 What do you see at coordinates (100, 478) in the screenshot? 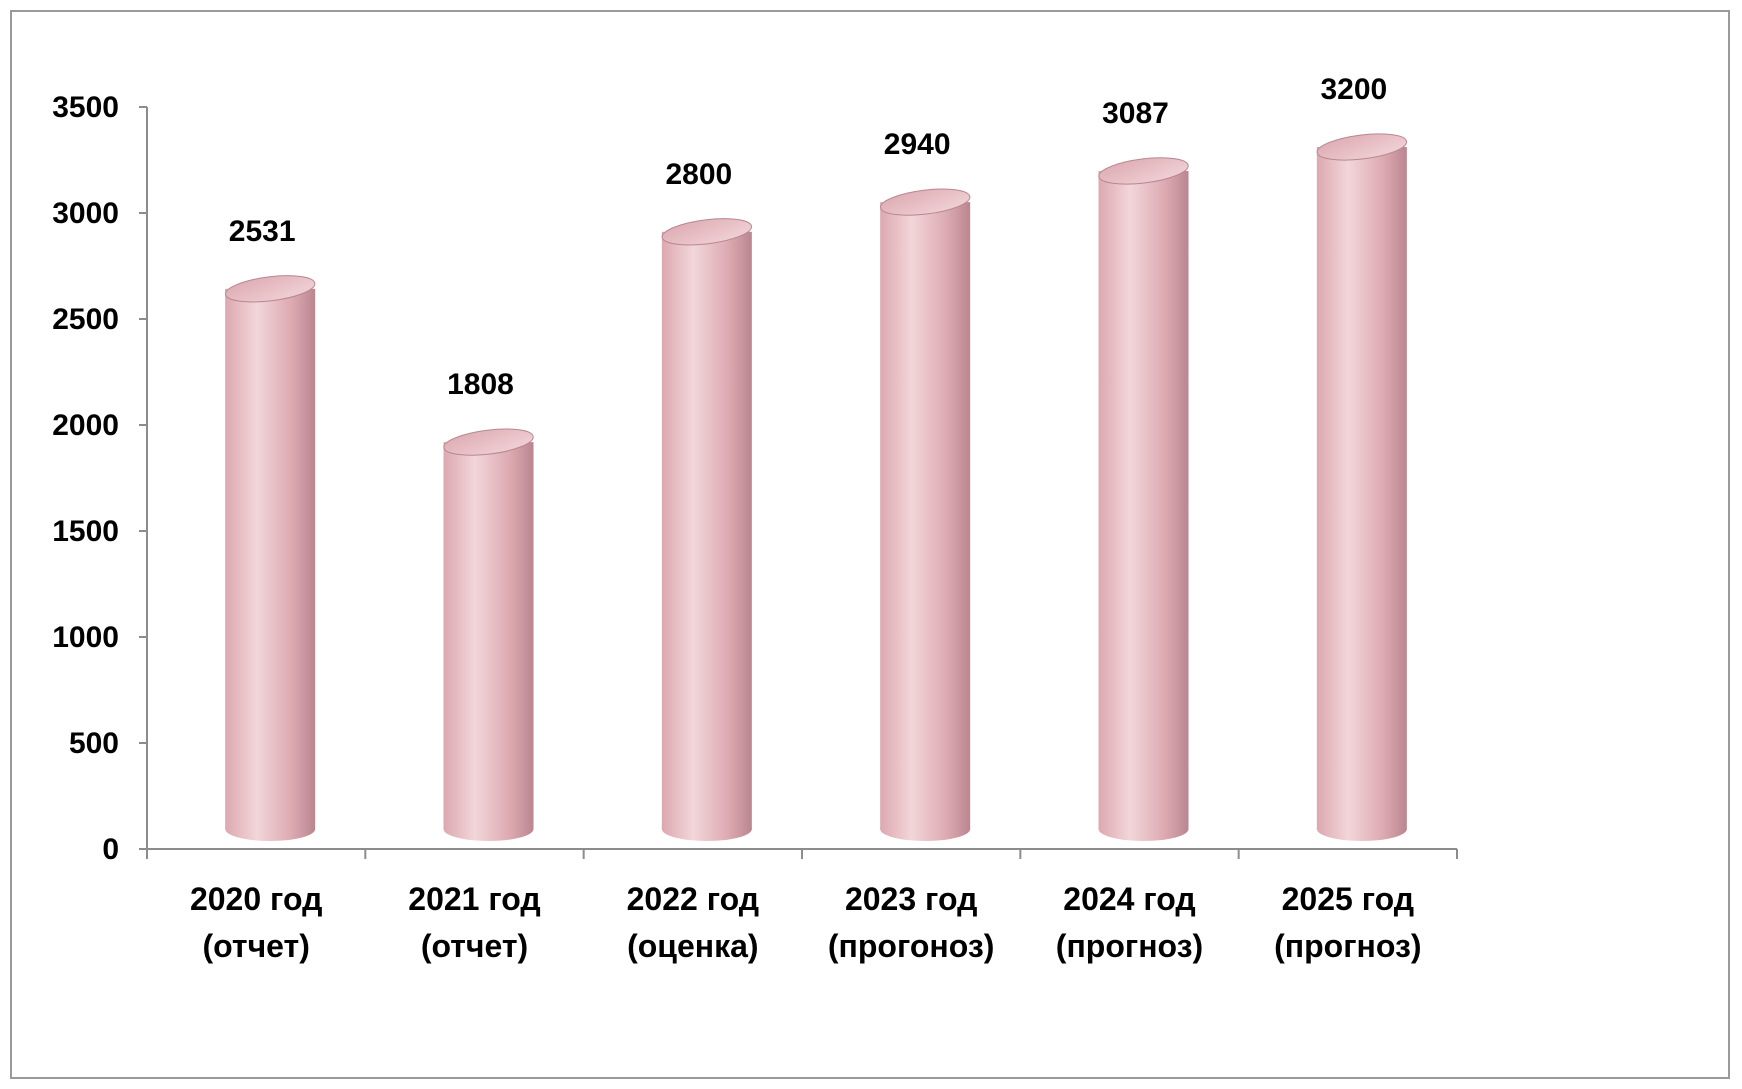
I see `y-axis: 0 500 1000 1500 2000 2500 3000 3500` at bounding box center [100, 478].